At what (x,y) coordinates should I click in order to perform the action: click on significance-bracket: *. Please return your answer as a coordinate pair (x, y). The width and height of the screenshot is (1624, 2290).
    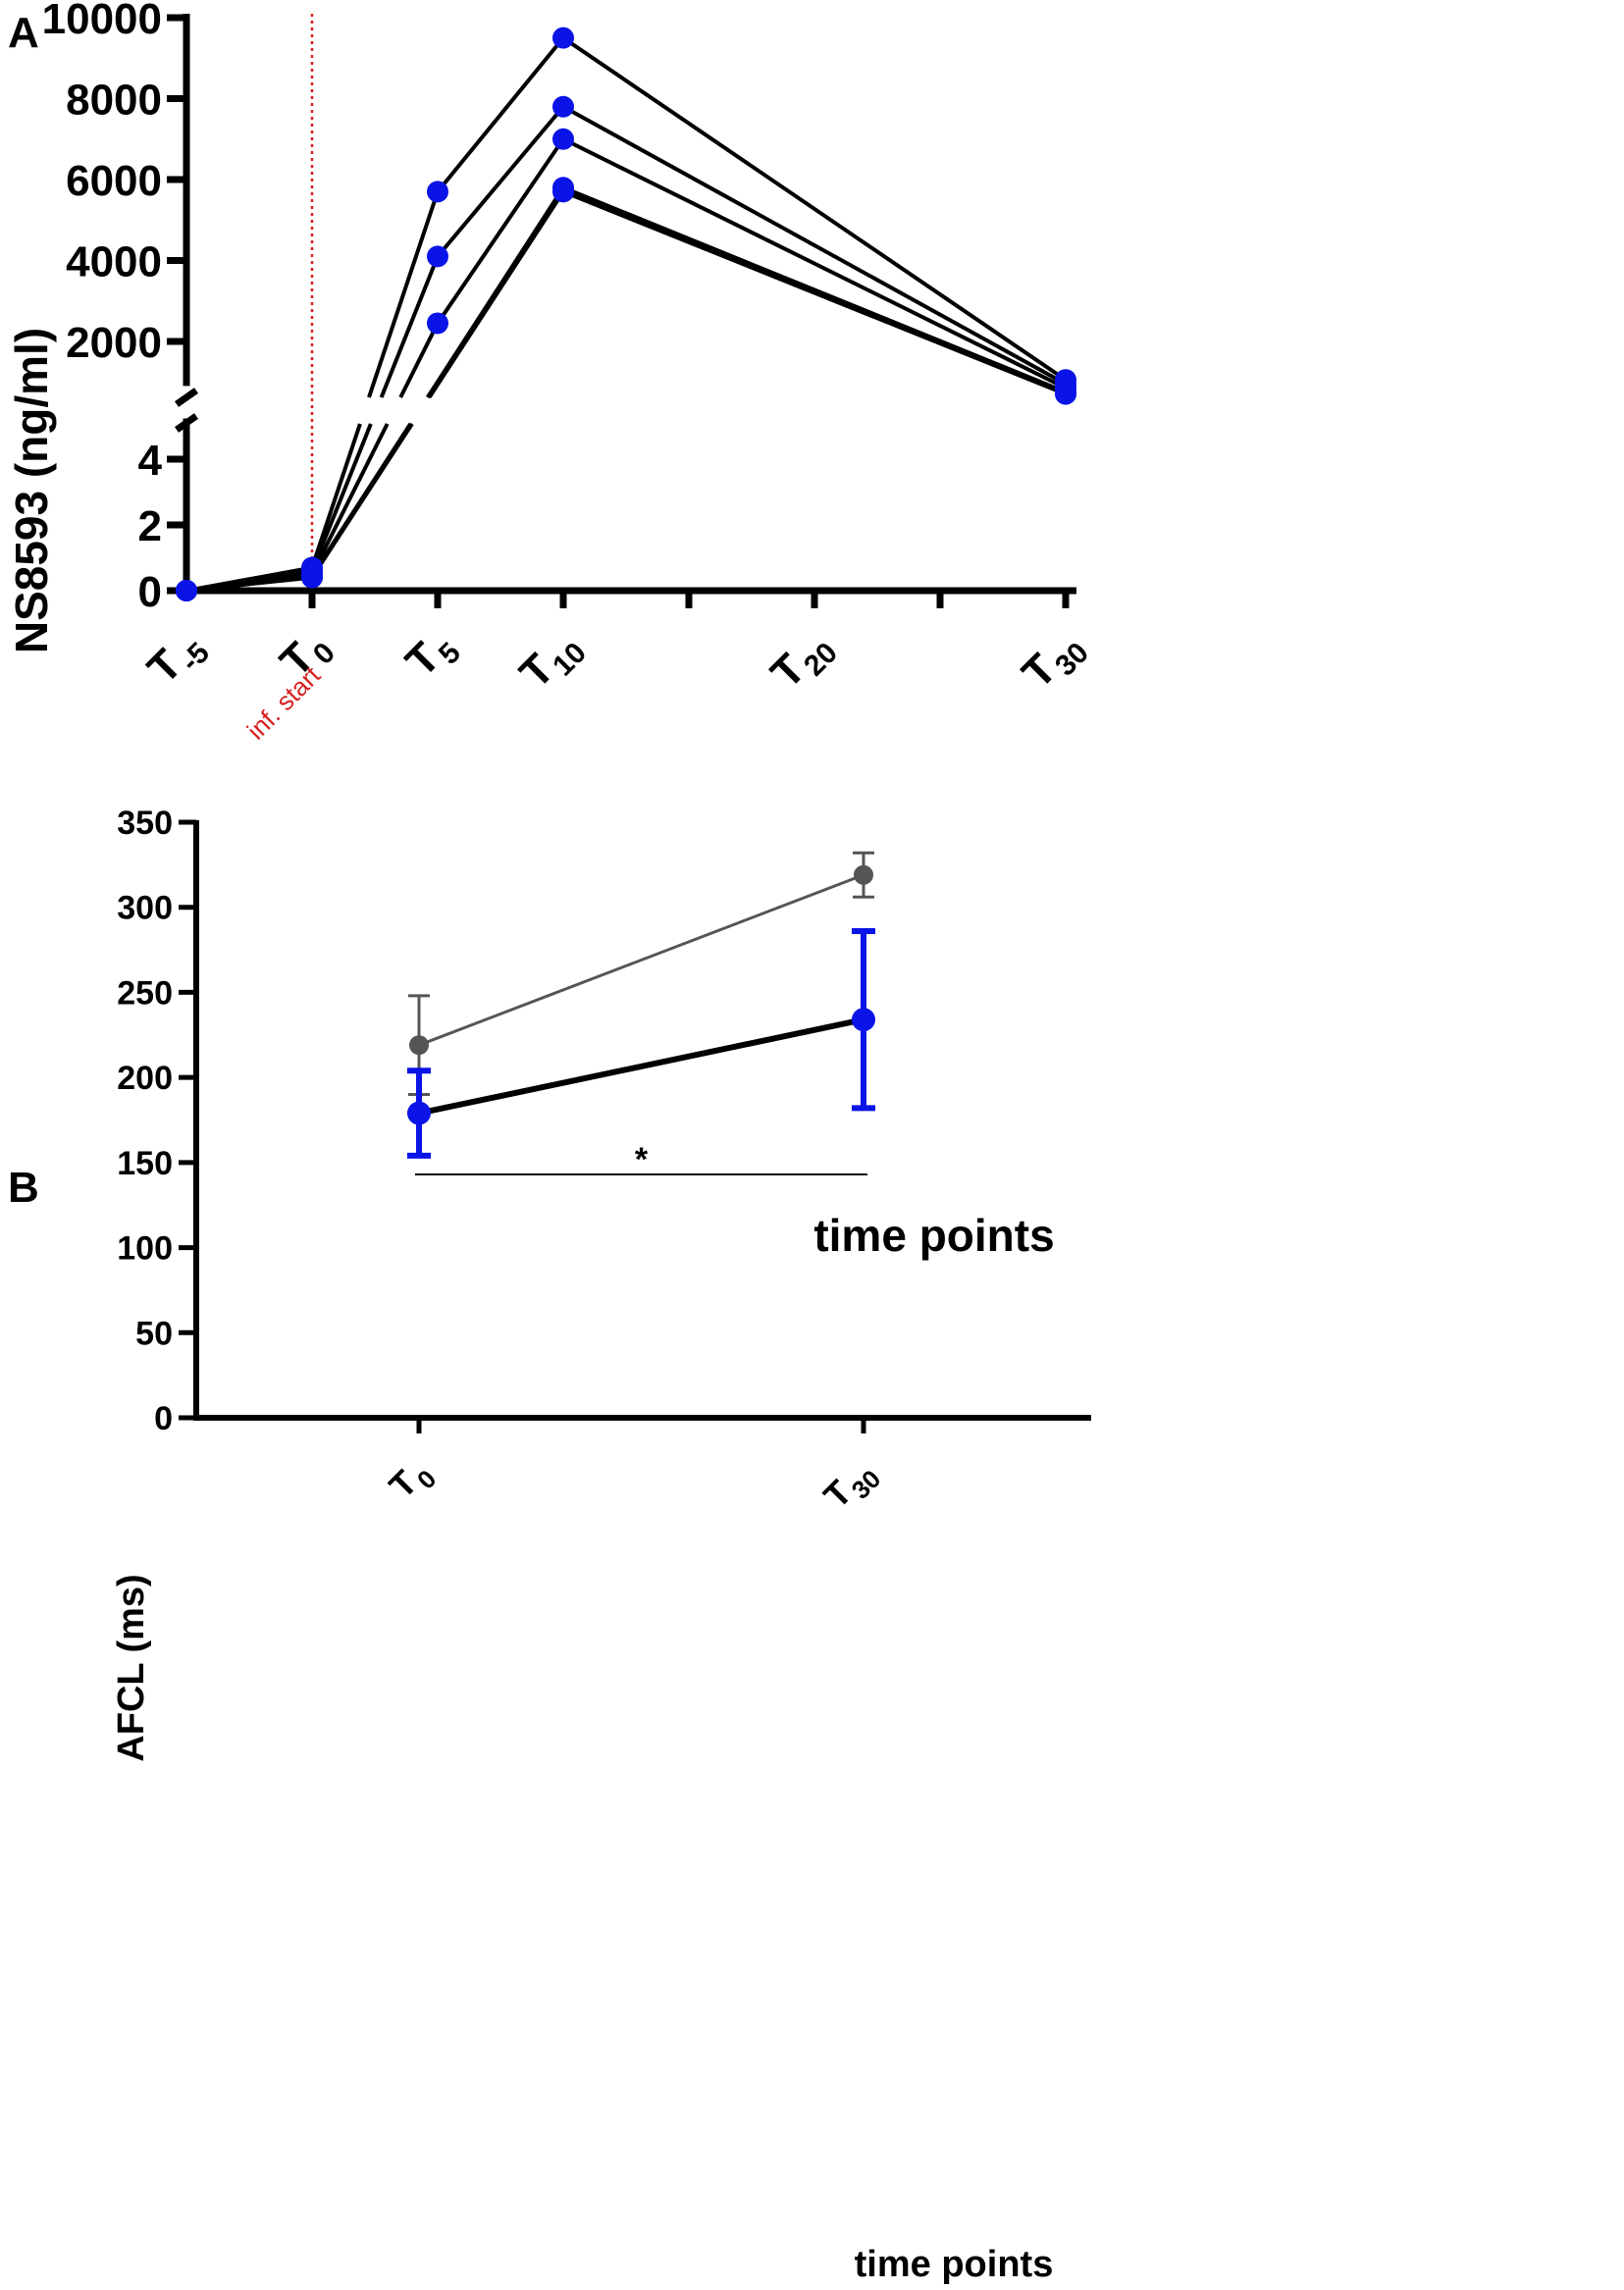
    Looking at the image, I should click on (641, 1159).